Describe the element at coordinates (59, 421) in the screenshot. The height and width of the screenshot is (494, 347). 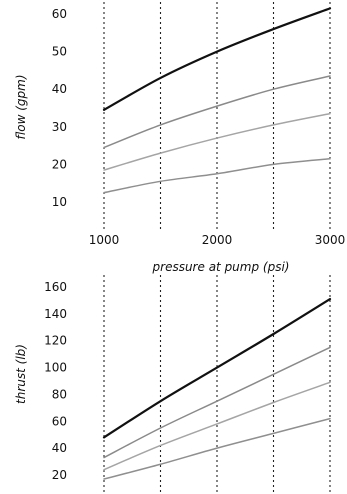
I see `thrust-y-tick-label: 60` at that location.